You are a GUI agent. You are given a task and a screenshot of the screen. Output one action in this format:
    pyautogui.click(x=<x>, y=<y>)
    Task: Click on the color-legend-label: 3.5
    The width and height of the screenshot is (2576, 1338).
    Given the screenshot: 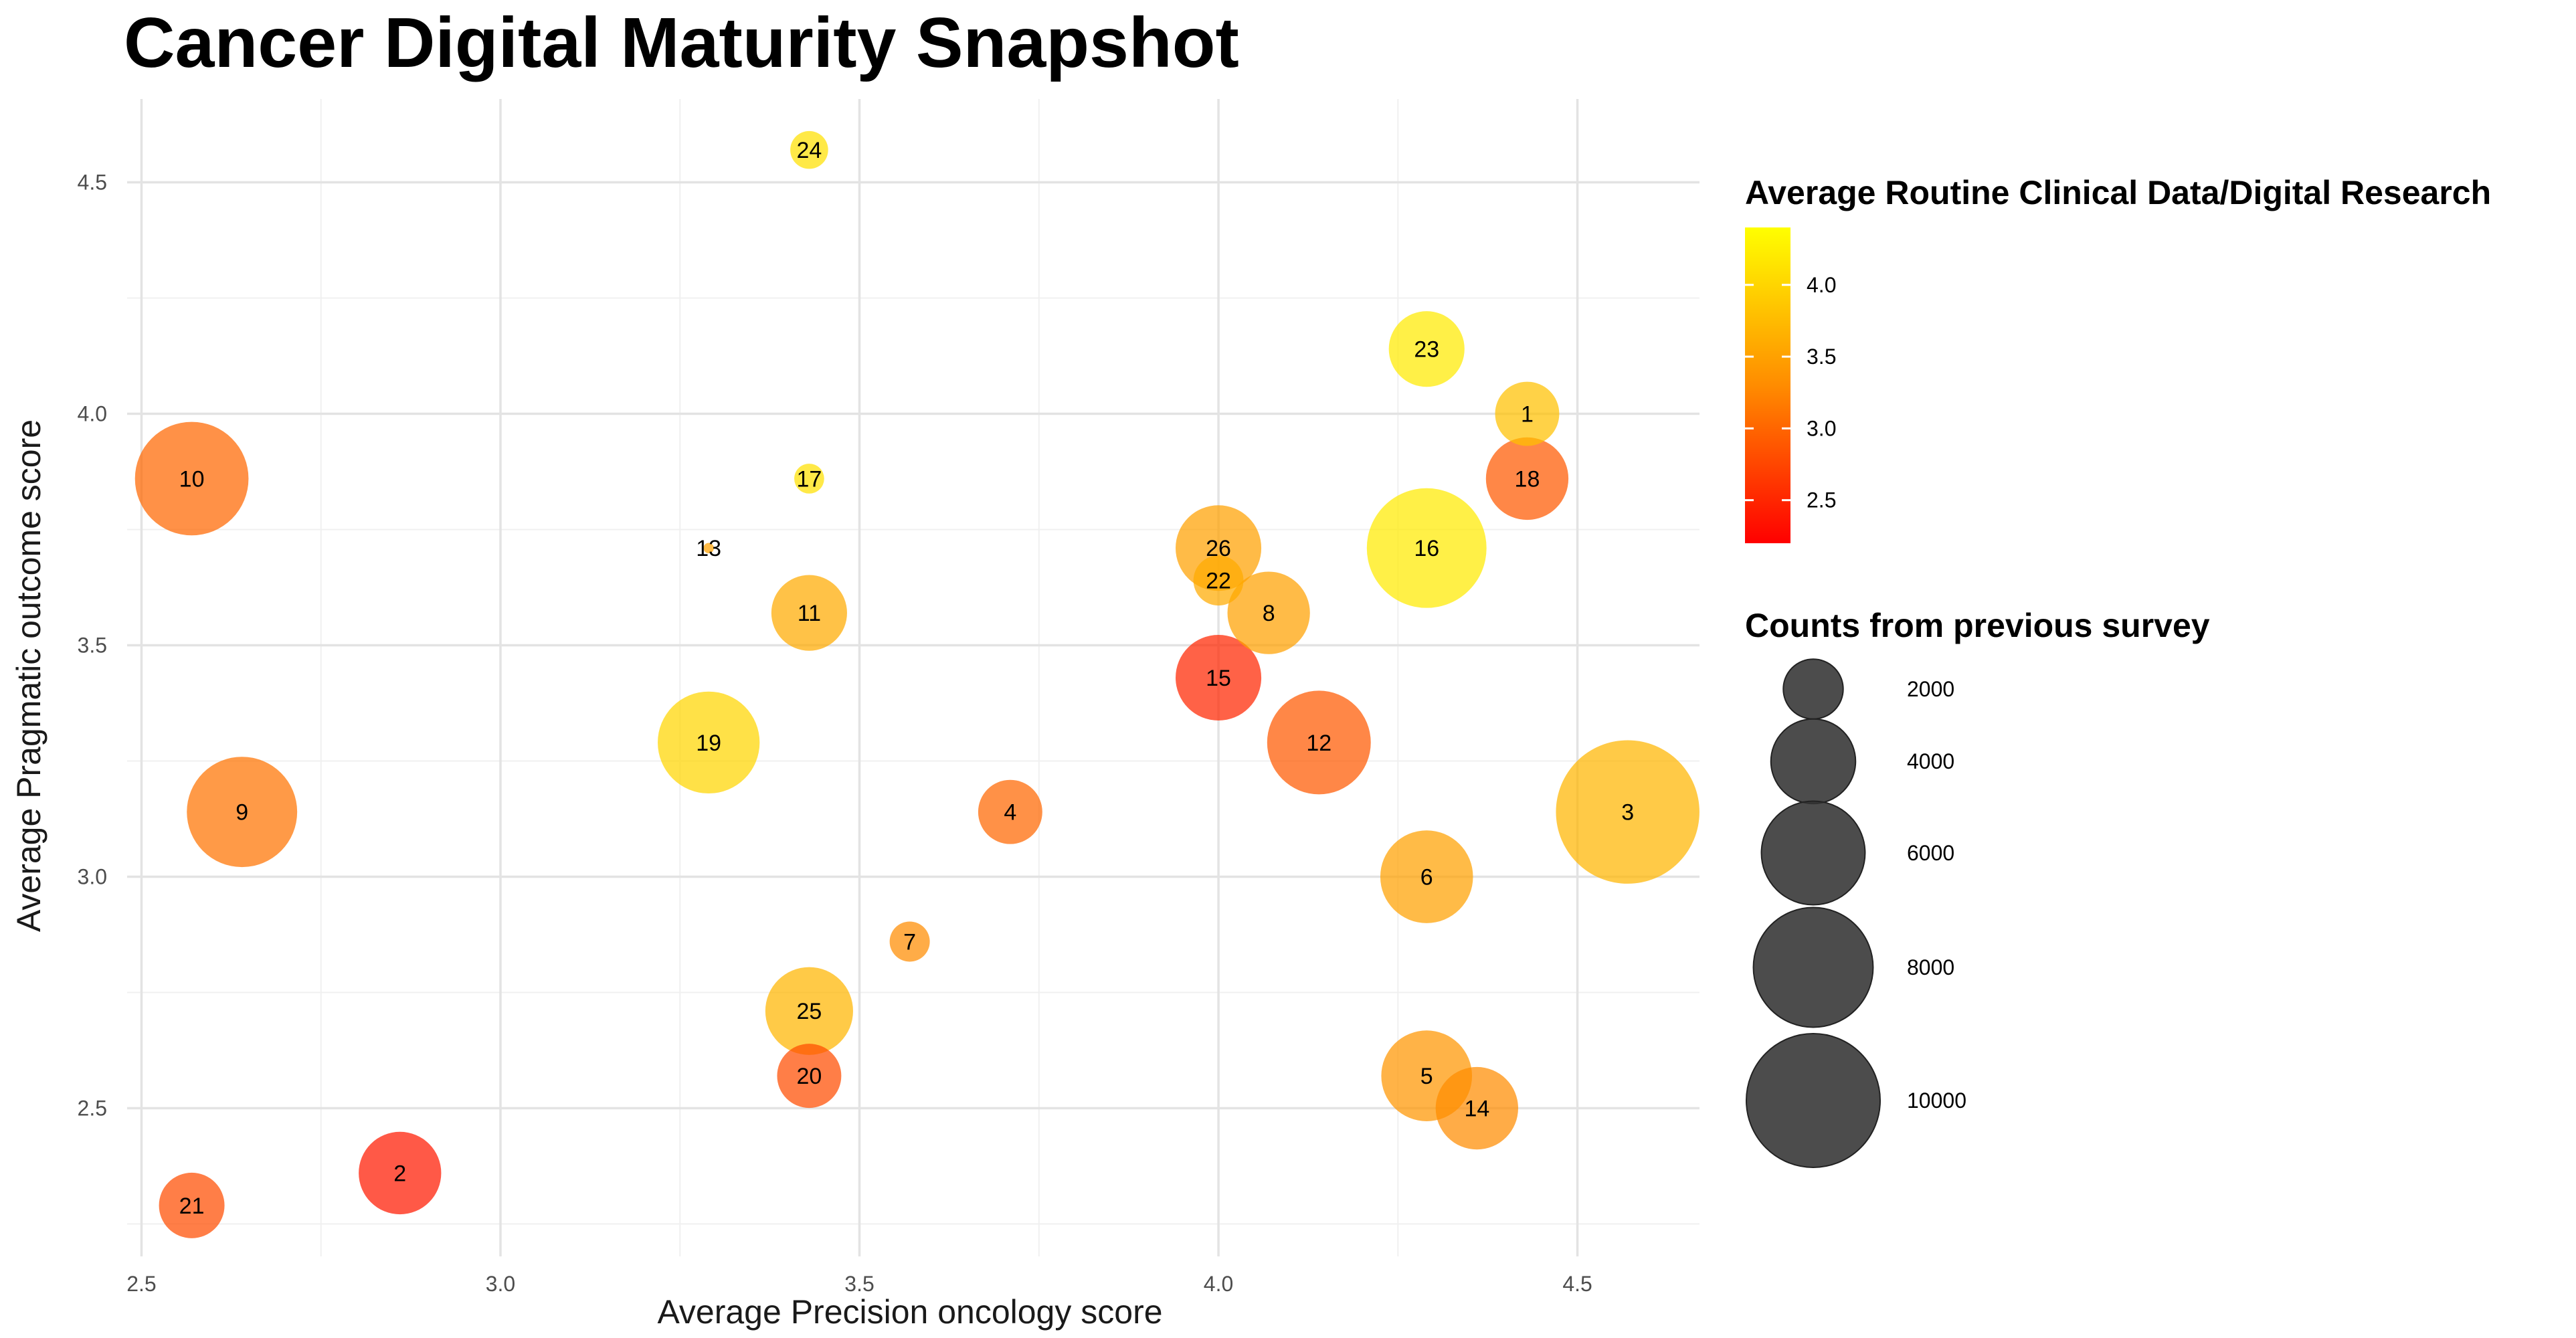 What is the action you would take?
    pyautogui.click(x=1821, y=357)
    